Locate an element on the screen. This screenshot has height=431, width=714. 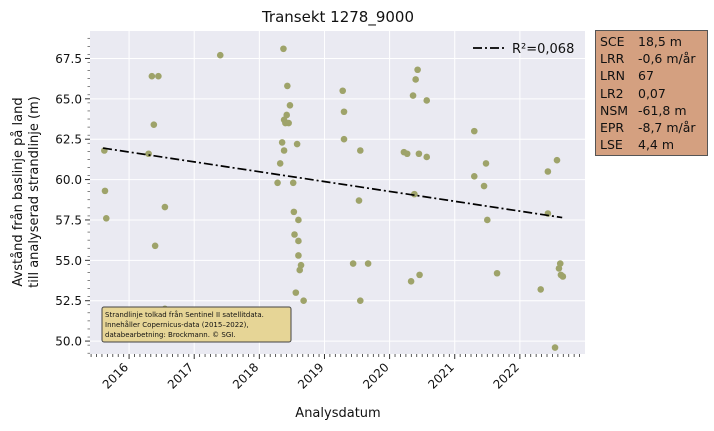
stat-row: SCE 18,5 m is located at coordinates (651, 41).